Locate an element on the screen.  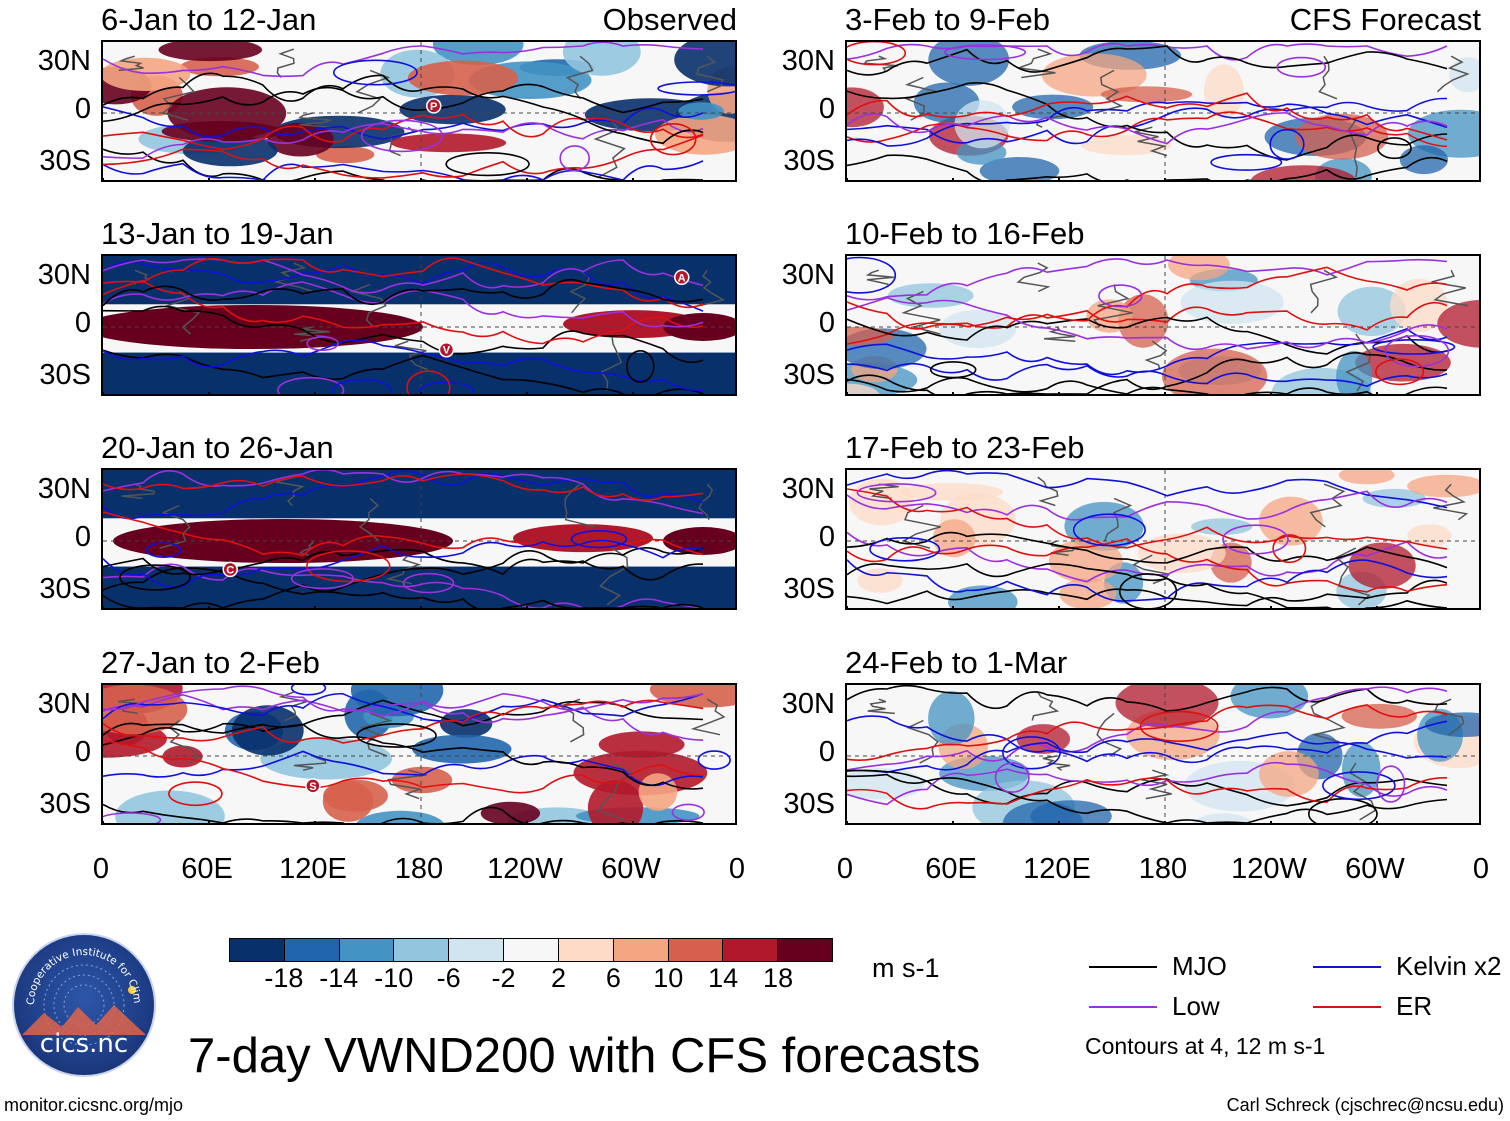
legend-line is located at coordinates (1347, 1007).